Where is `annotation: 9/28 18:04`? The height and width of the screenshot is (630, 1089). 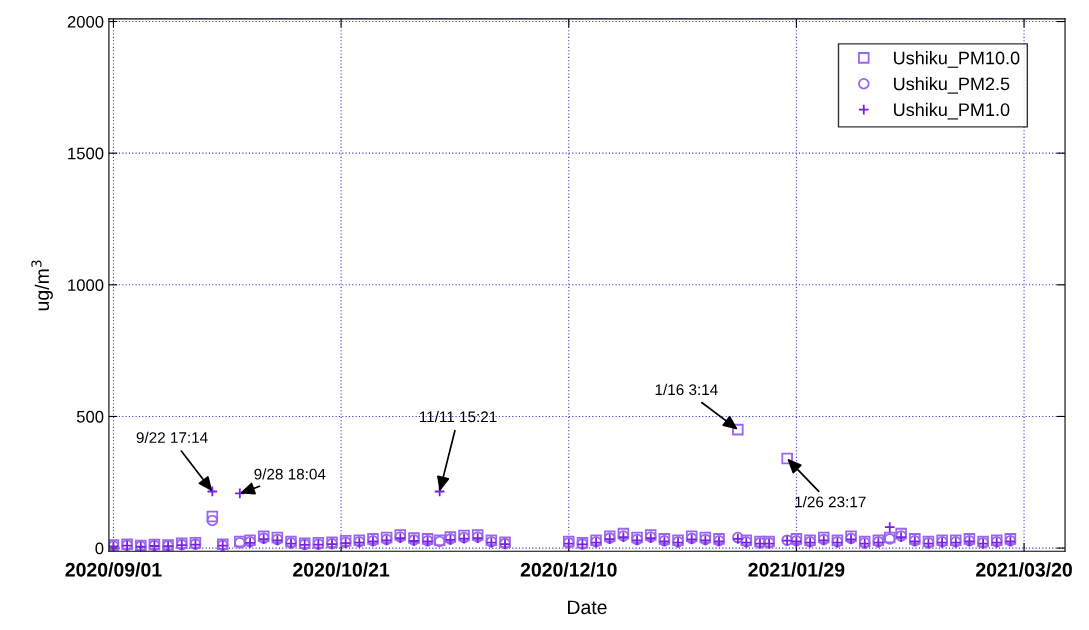 annotation: 9/28 18:04 is located at coordinates (290, 474).